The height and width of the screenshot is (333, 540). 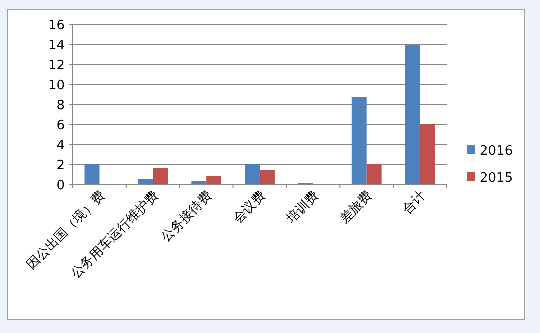 What do you see at coordinates (302, 208) in the screenshot?
I see `x-tick-label: 培训费` at bounding box center [302, 208].